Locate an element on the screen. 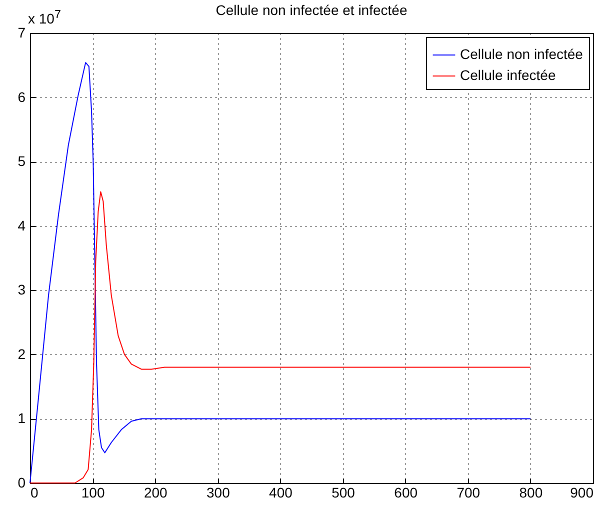 Image resolution: width=610 pixels, height=508 pixels. y-tick-label: 4 is located at coordinates (22, 225).